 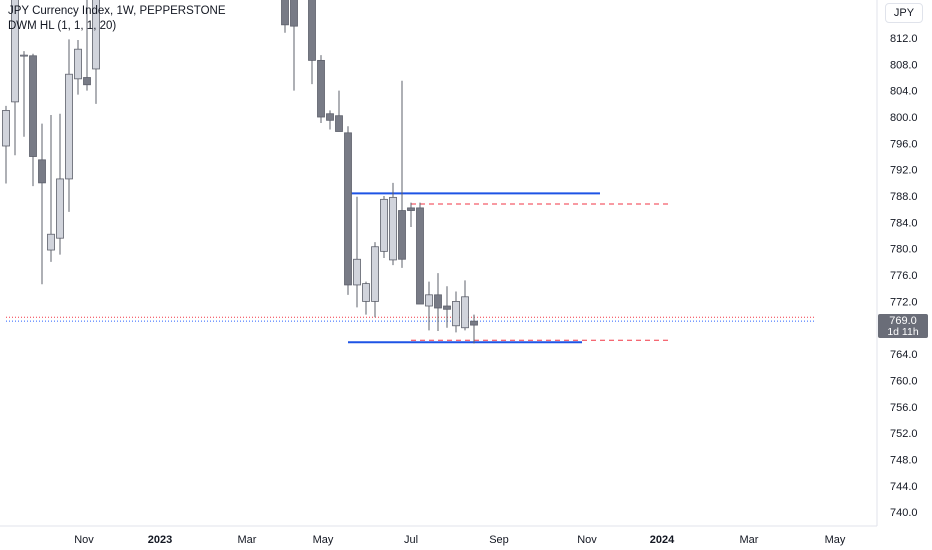 I want to click on legend-symbol-title: JPY Currency Index, 1W, PEPPERSTONE, so click(x=117, y=11).